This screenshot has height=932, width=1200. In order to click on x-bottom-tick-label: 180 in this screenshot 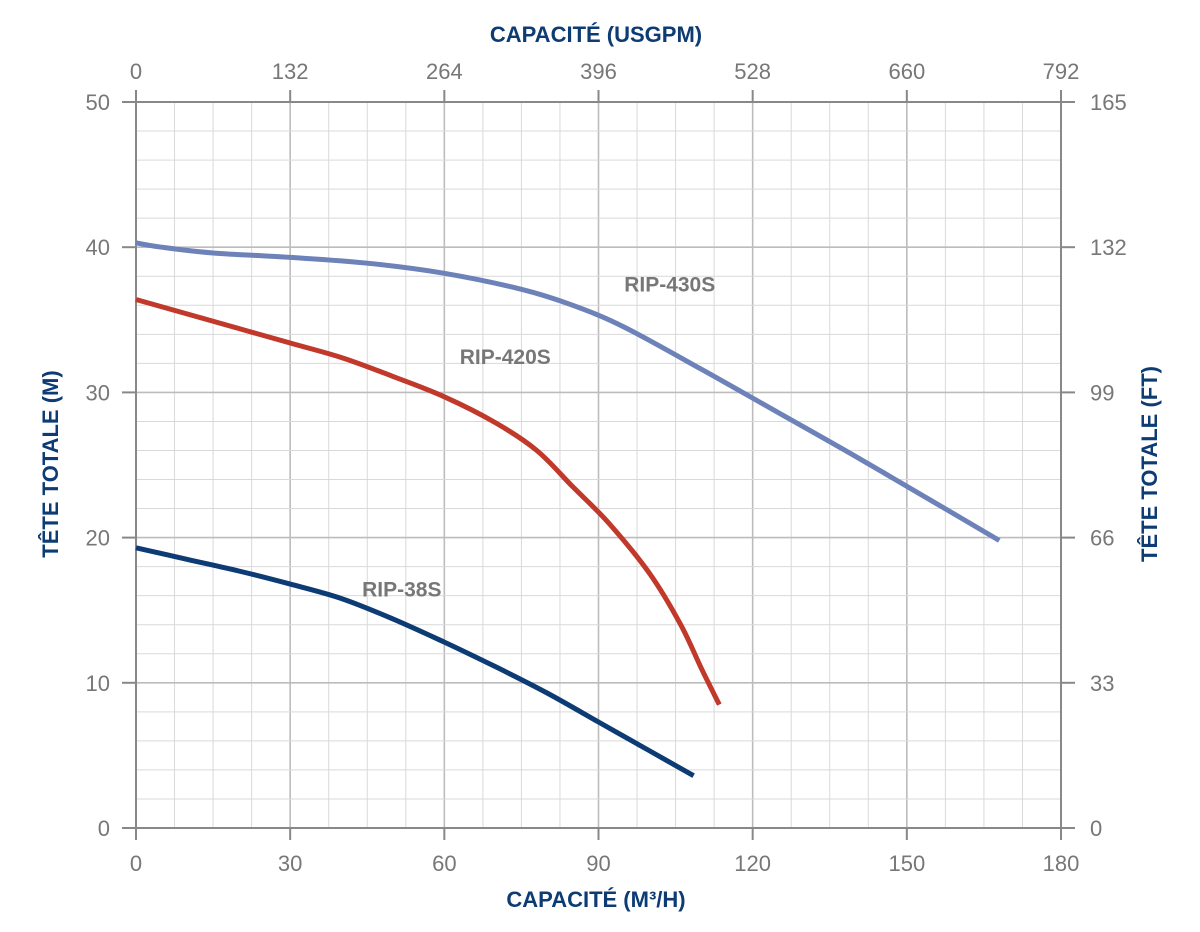, I will do `click(1061, 863)`.